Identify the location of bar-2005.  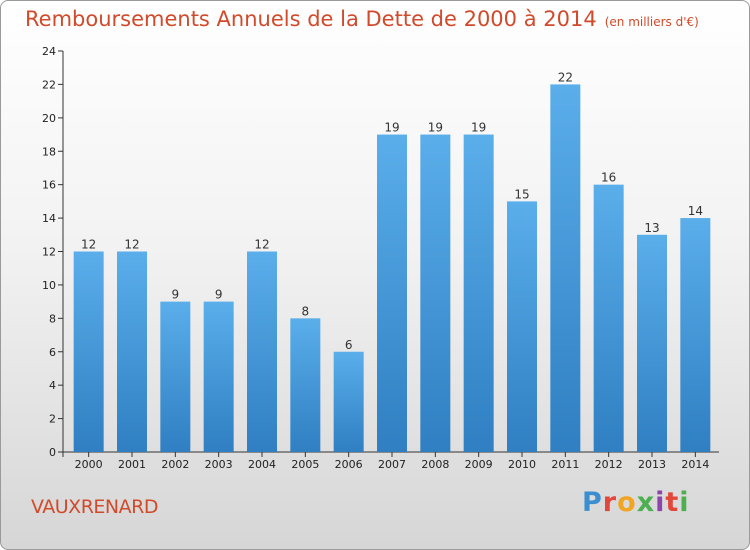
(305, 385).